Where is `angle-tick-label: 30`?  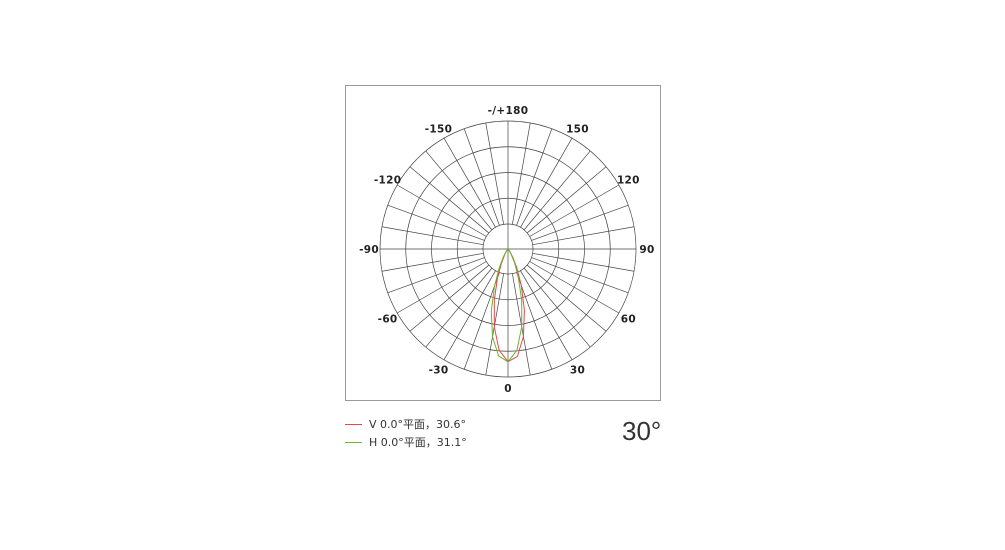 angle-tick-label: 30 is located at coordinates (577, 370).